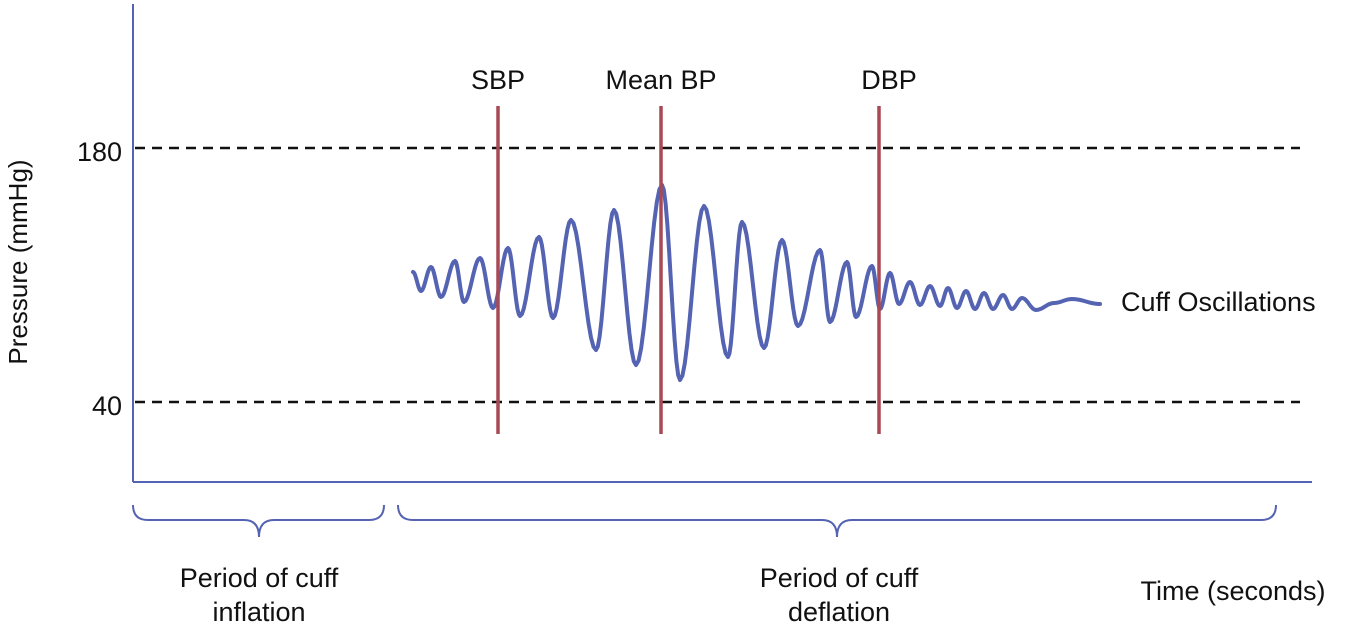 The height and width of the screenshot is (634, 1367). What do you see at coordinates (1232, 591) in the screenshot?
I see `x-axis-title: Time (seconds)` at bounding box center [1232, 591].